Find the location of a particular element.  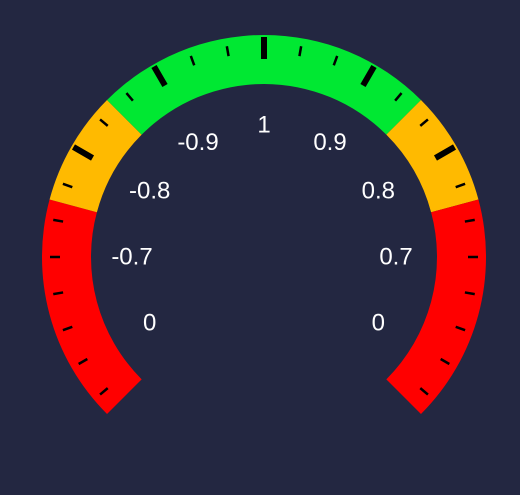

gauge-tick-label: 0.7 is located at coordinates (395, 257).